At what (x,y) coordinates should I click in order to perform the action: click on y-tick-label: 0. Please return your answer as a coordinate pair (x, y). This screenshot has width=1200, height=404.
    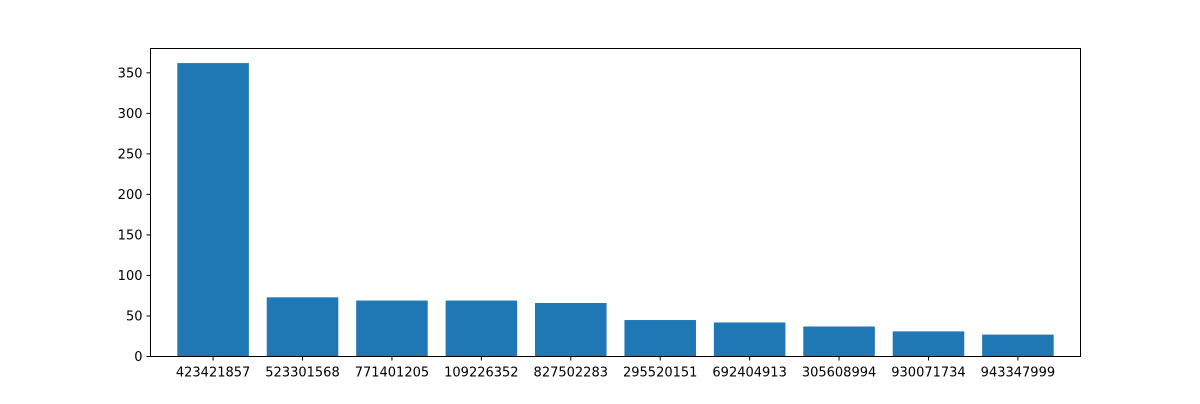
    Looking at the image, I should click on (138, 357).